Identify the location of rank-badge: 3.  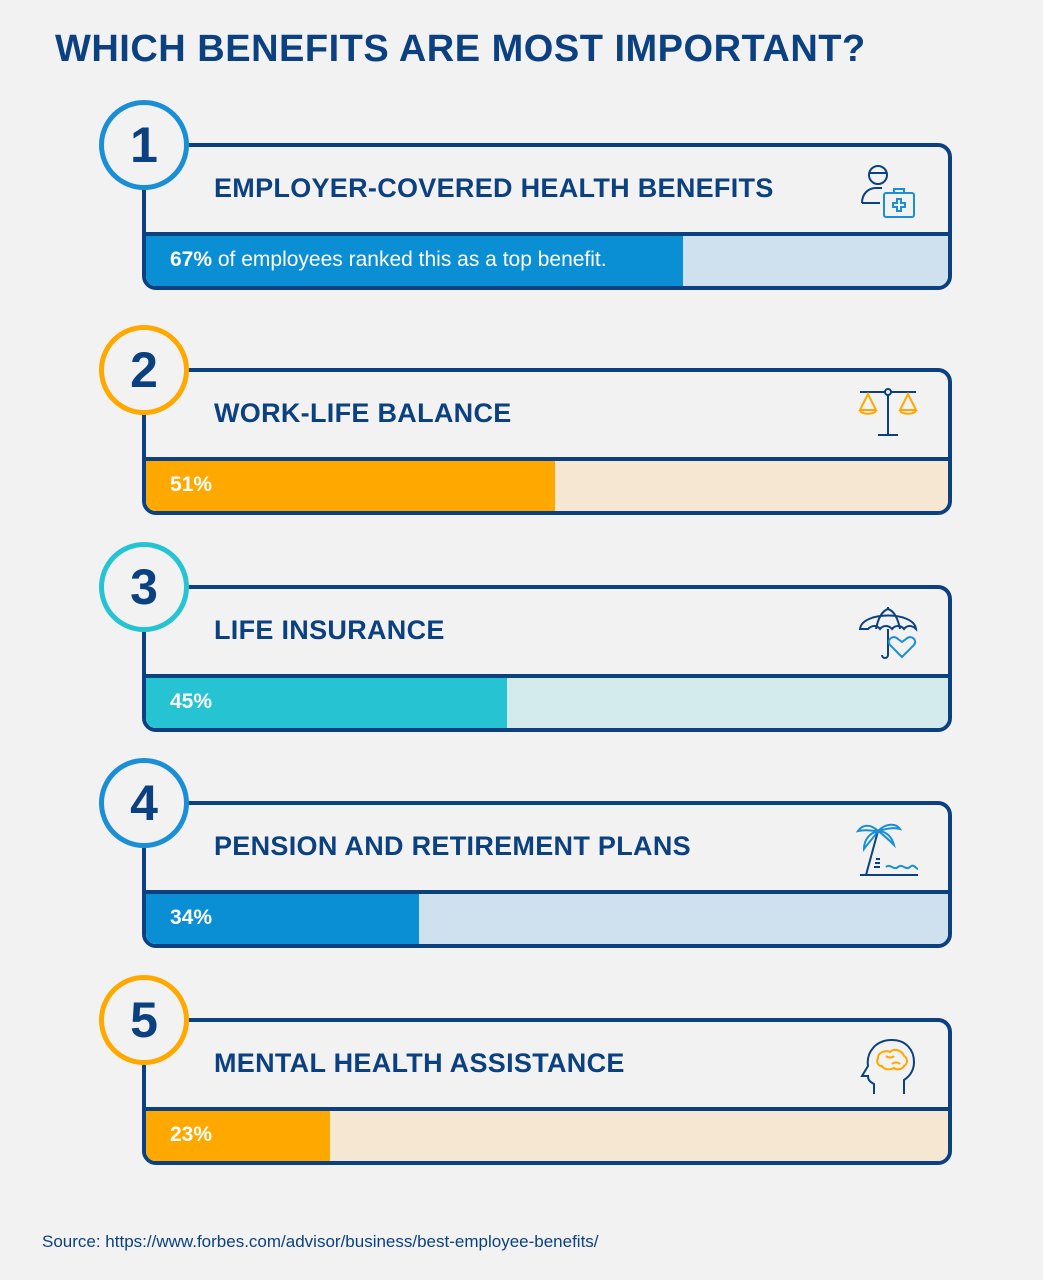
(144, 587).